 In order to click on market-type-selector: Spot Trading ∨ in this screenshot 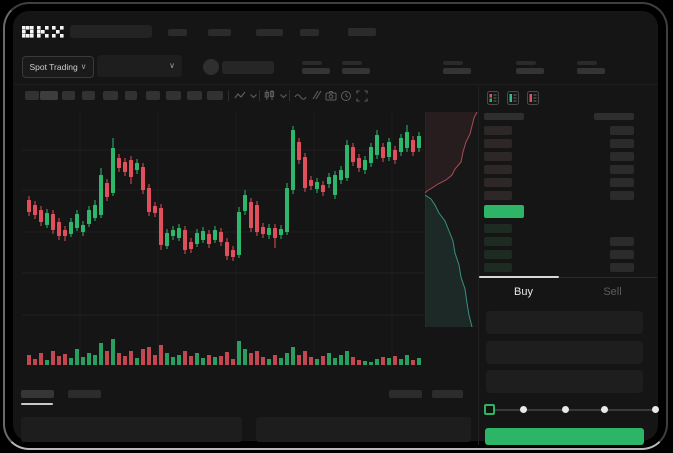, I will do `click(58, 67)`.